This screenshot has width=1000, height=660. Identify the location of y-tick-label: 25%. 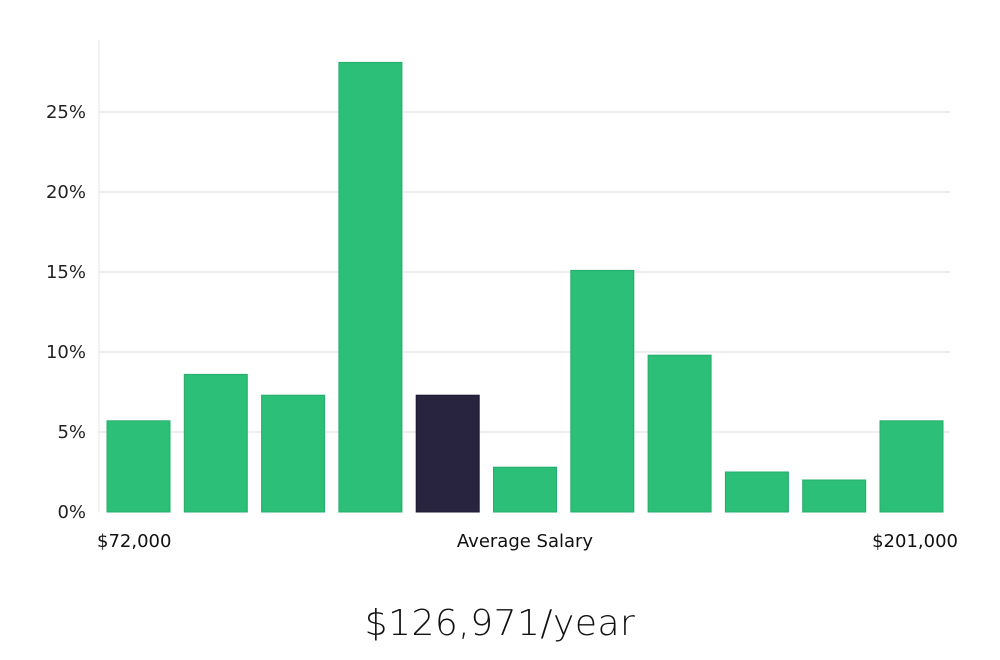
(66, 112).